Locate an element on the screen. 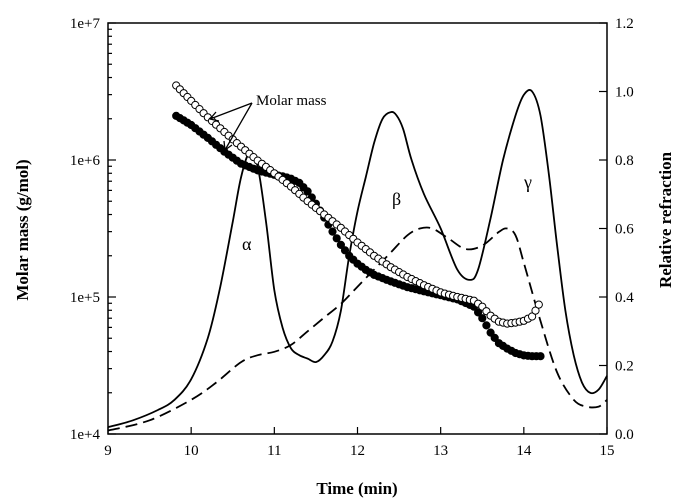  x-tick-labels: 9 10 11 12 13 14 15 is located at coordinates (359, 451).